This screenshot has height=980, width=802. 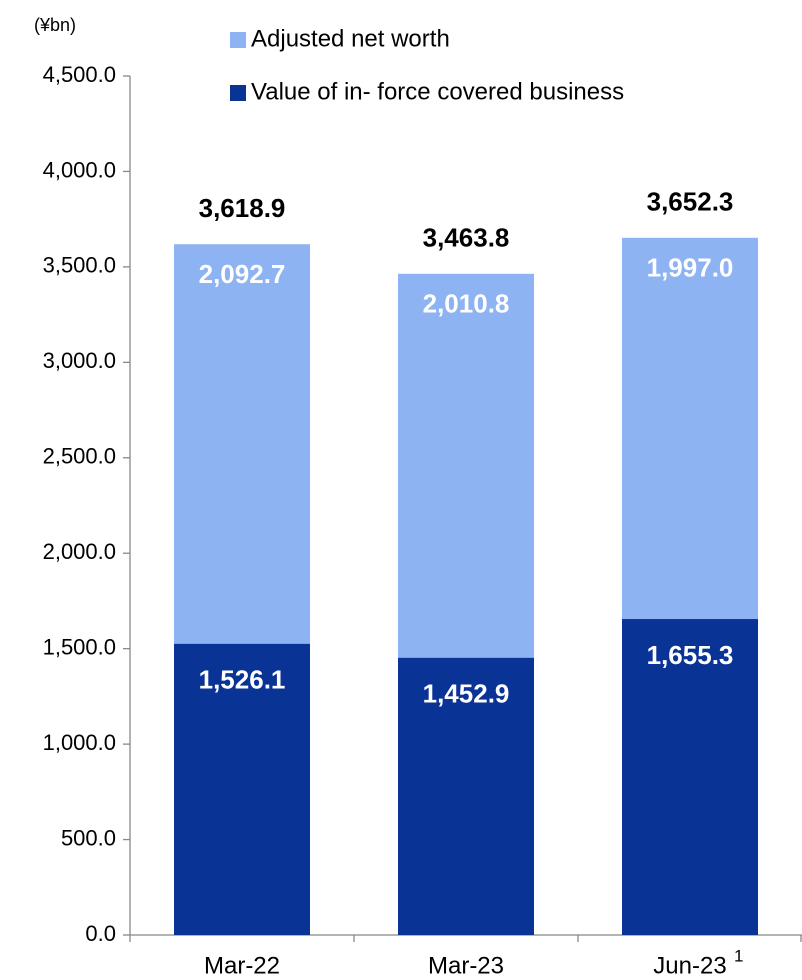 I want to click on total-label: 3,618.9, so click(x=242, y=208).